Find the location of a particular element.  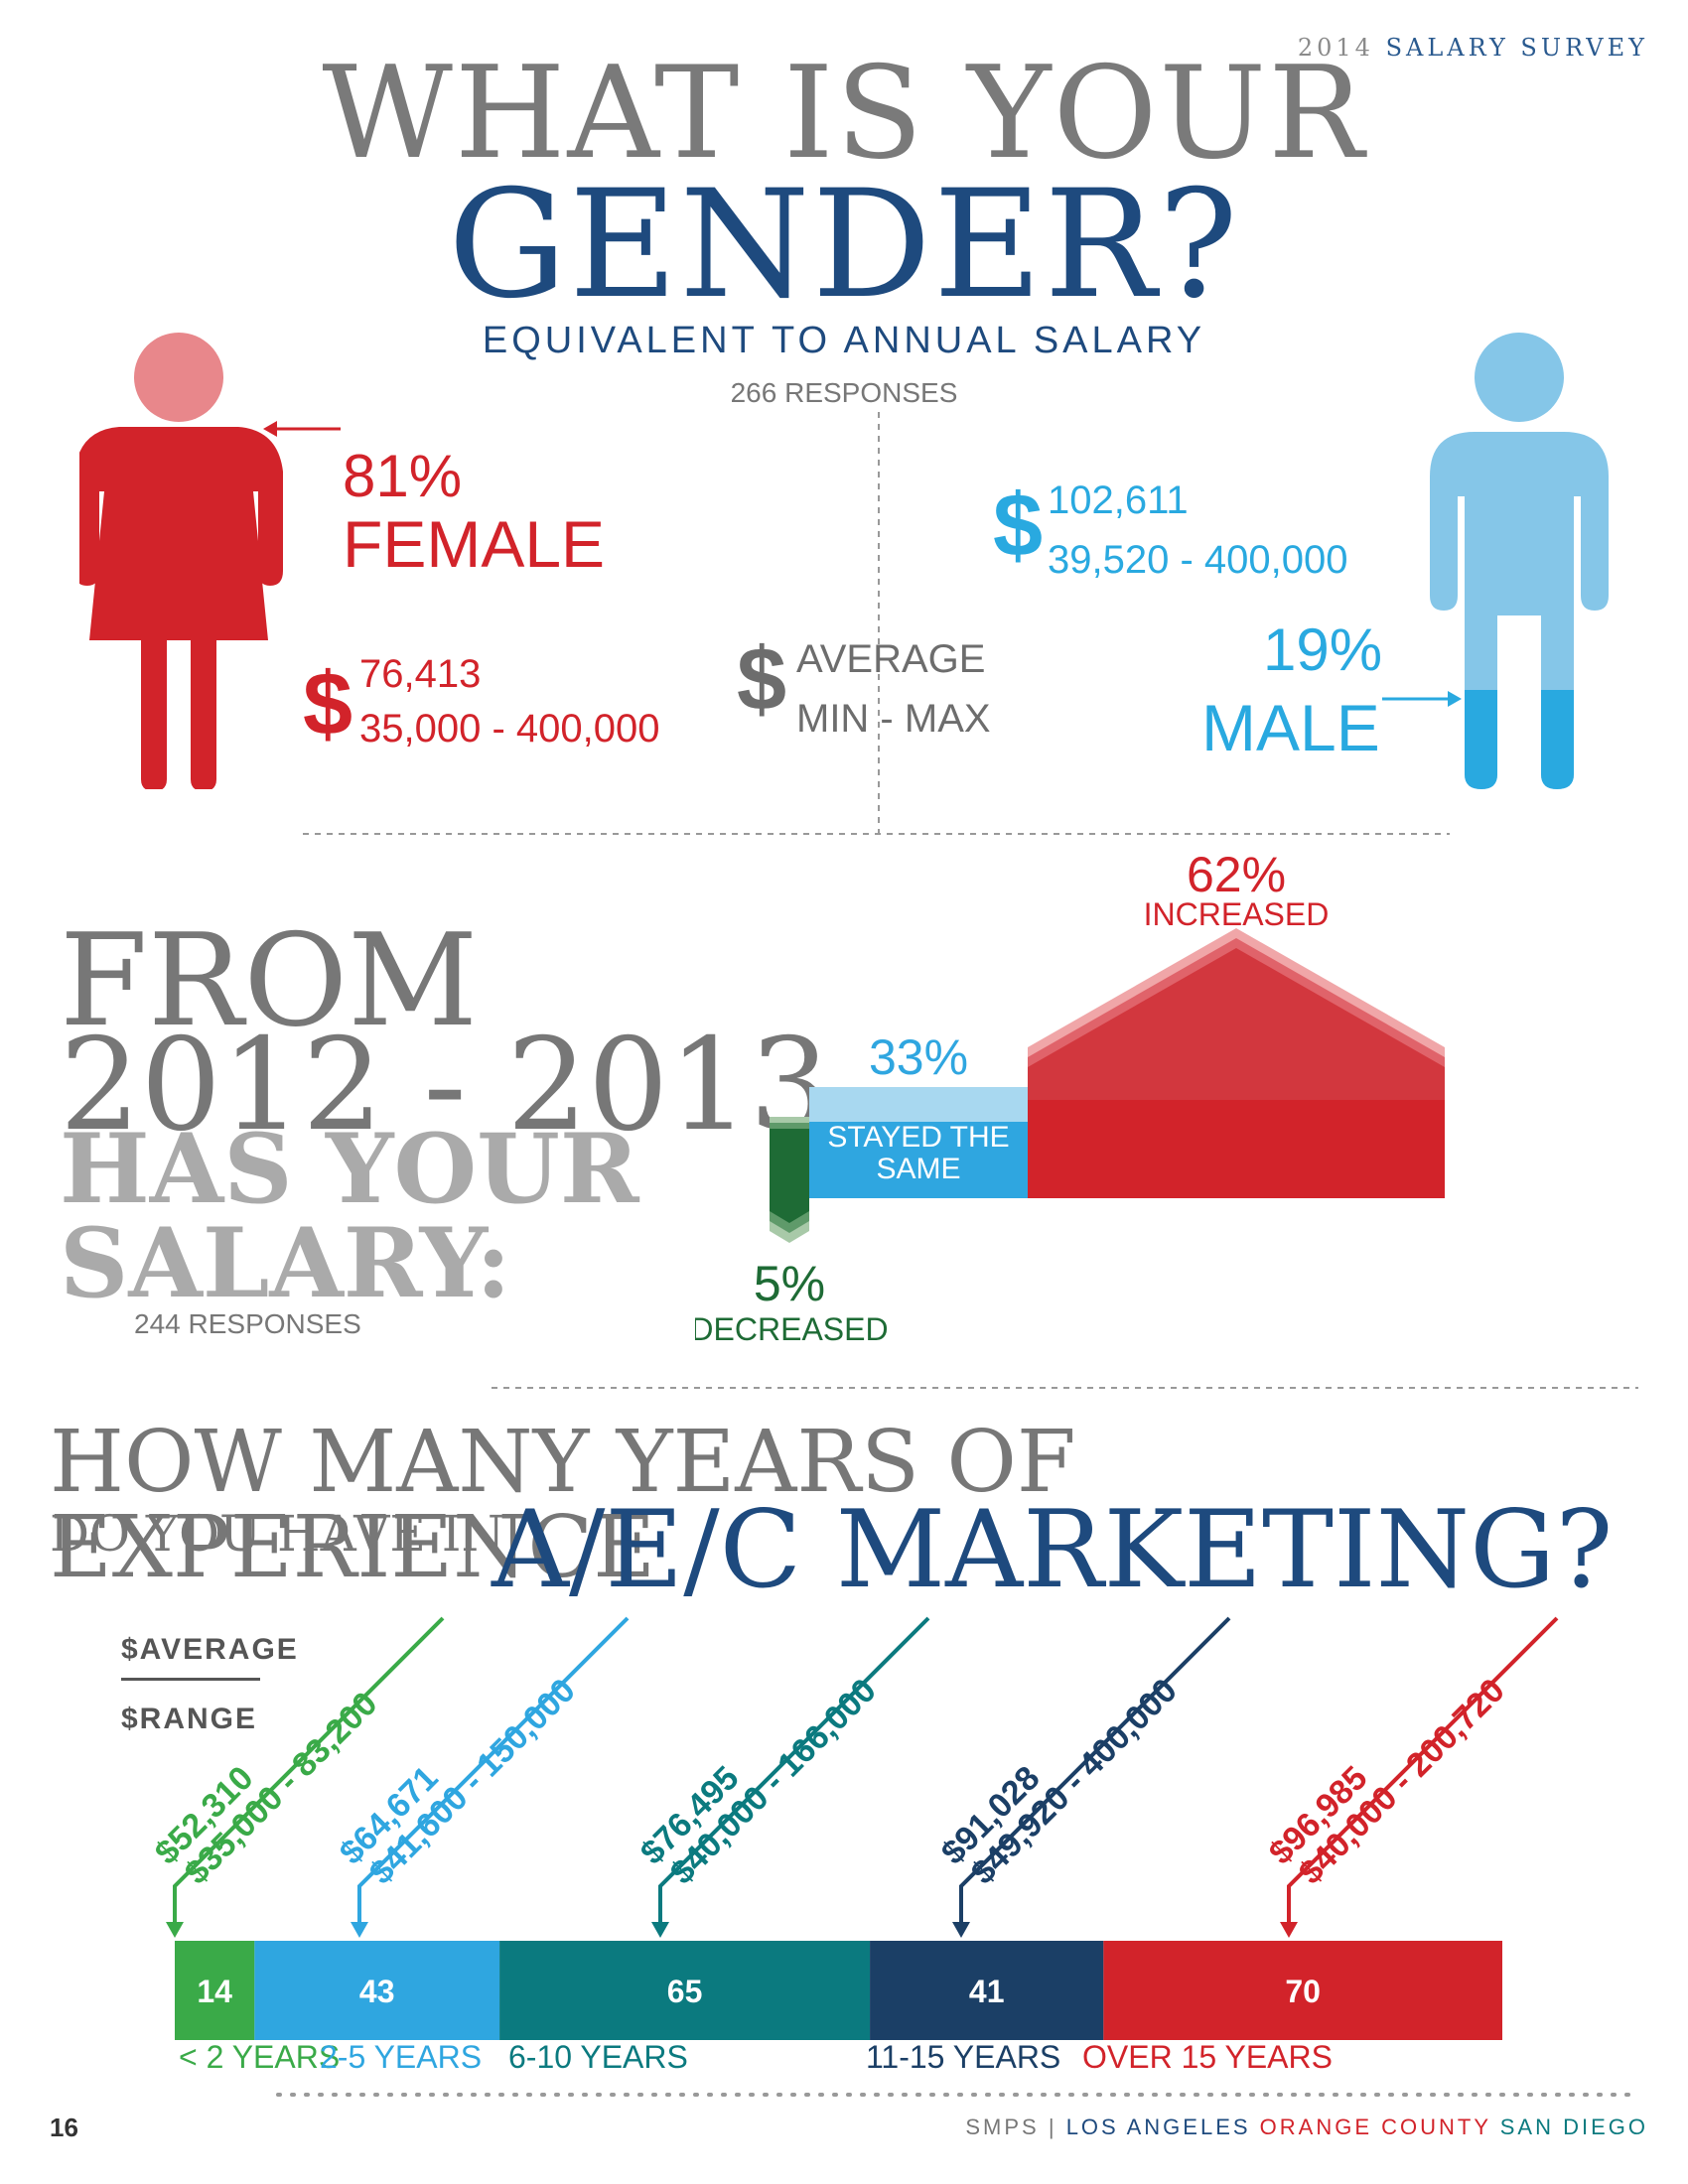

label-stayed-same-line2: SAME is located at coordinates (918, 1169).